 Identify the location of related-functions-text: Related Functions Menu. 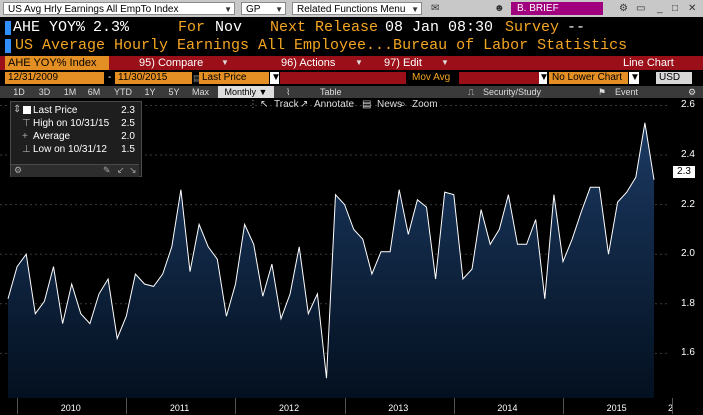
(351, 9).